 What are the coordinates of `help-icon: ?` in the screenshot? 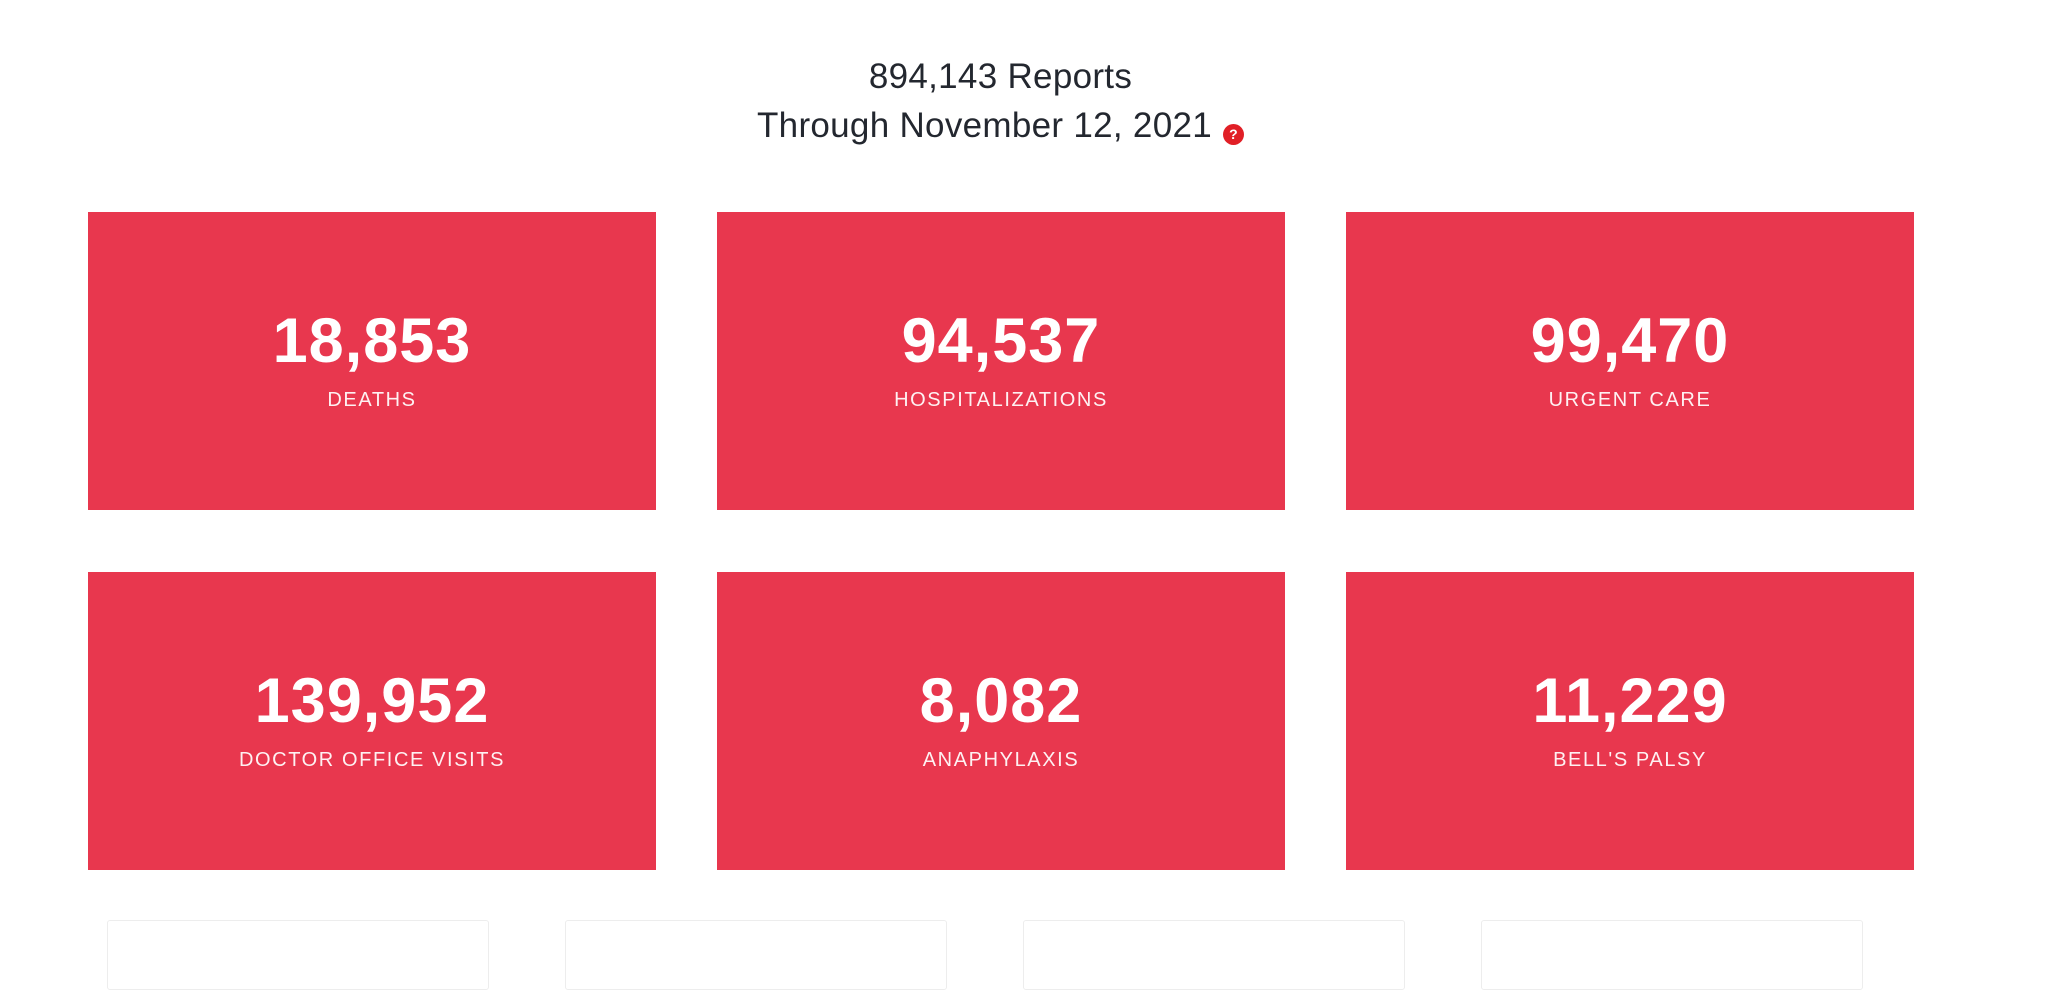 It's located at (1233, 134).